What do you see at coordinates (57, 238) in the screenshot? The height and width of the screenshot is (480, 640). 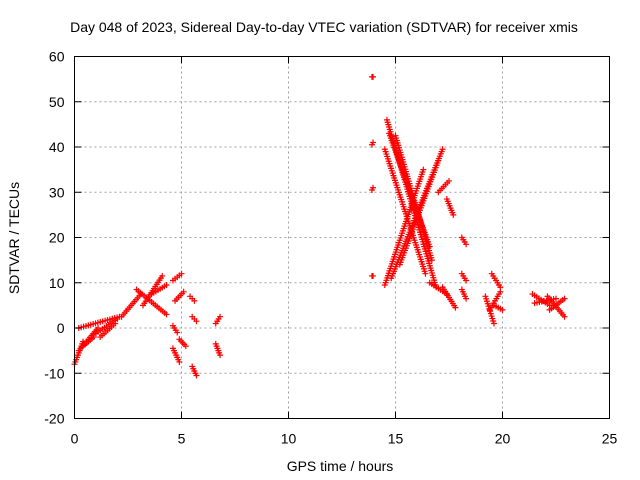 I see `y-tick-label: 20` at bounding box center [57, 238].